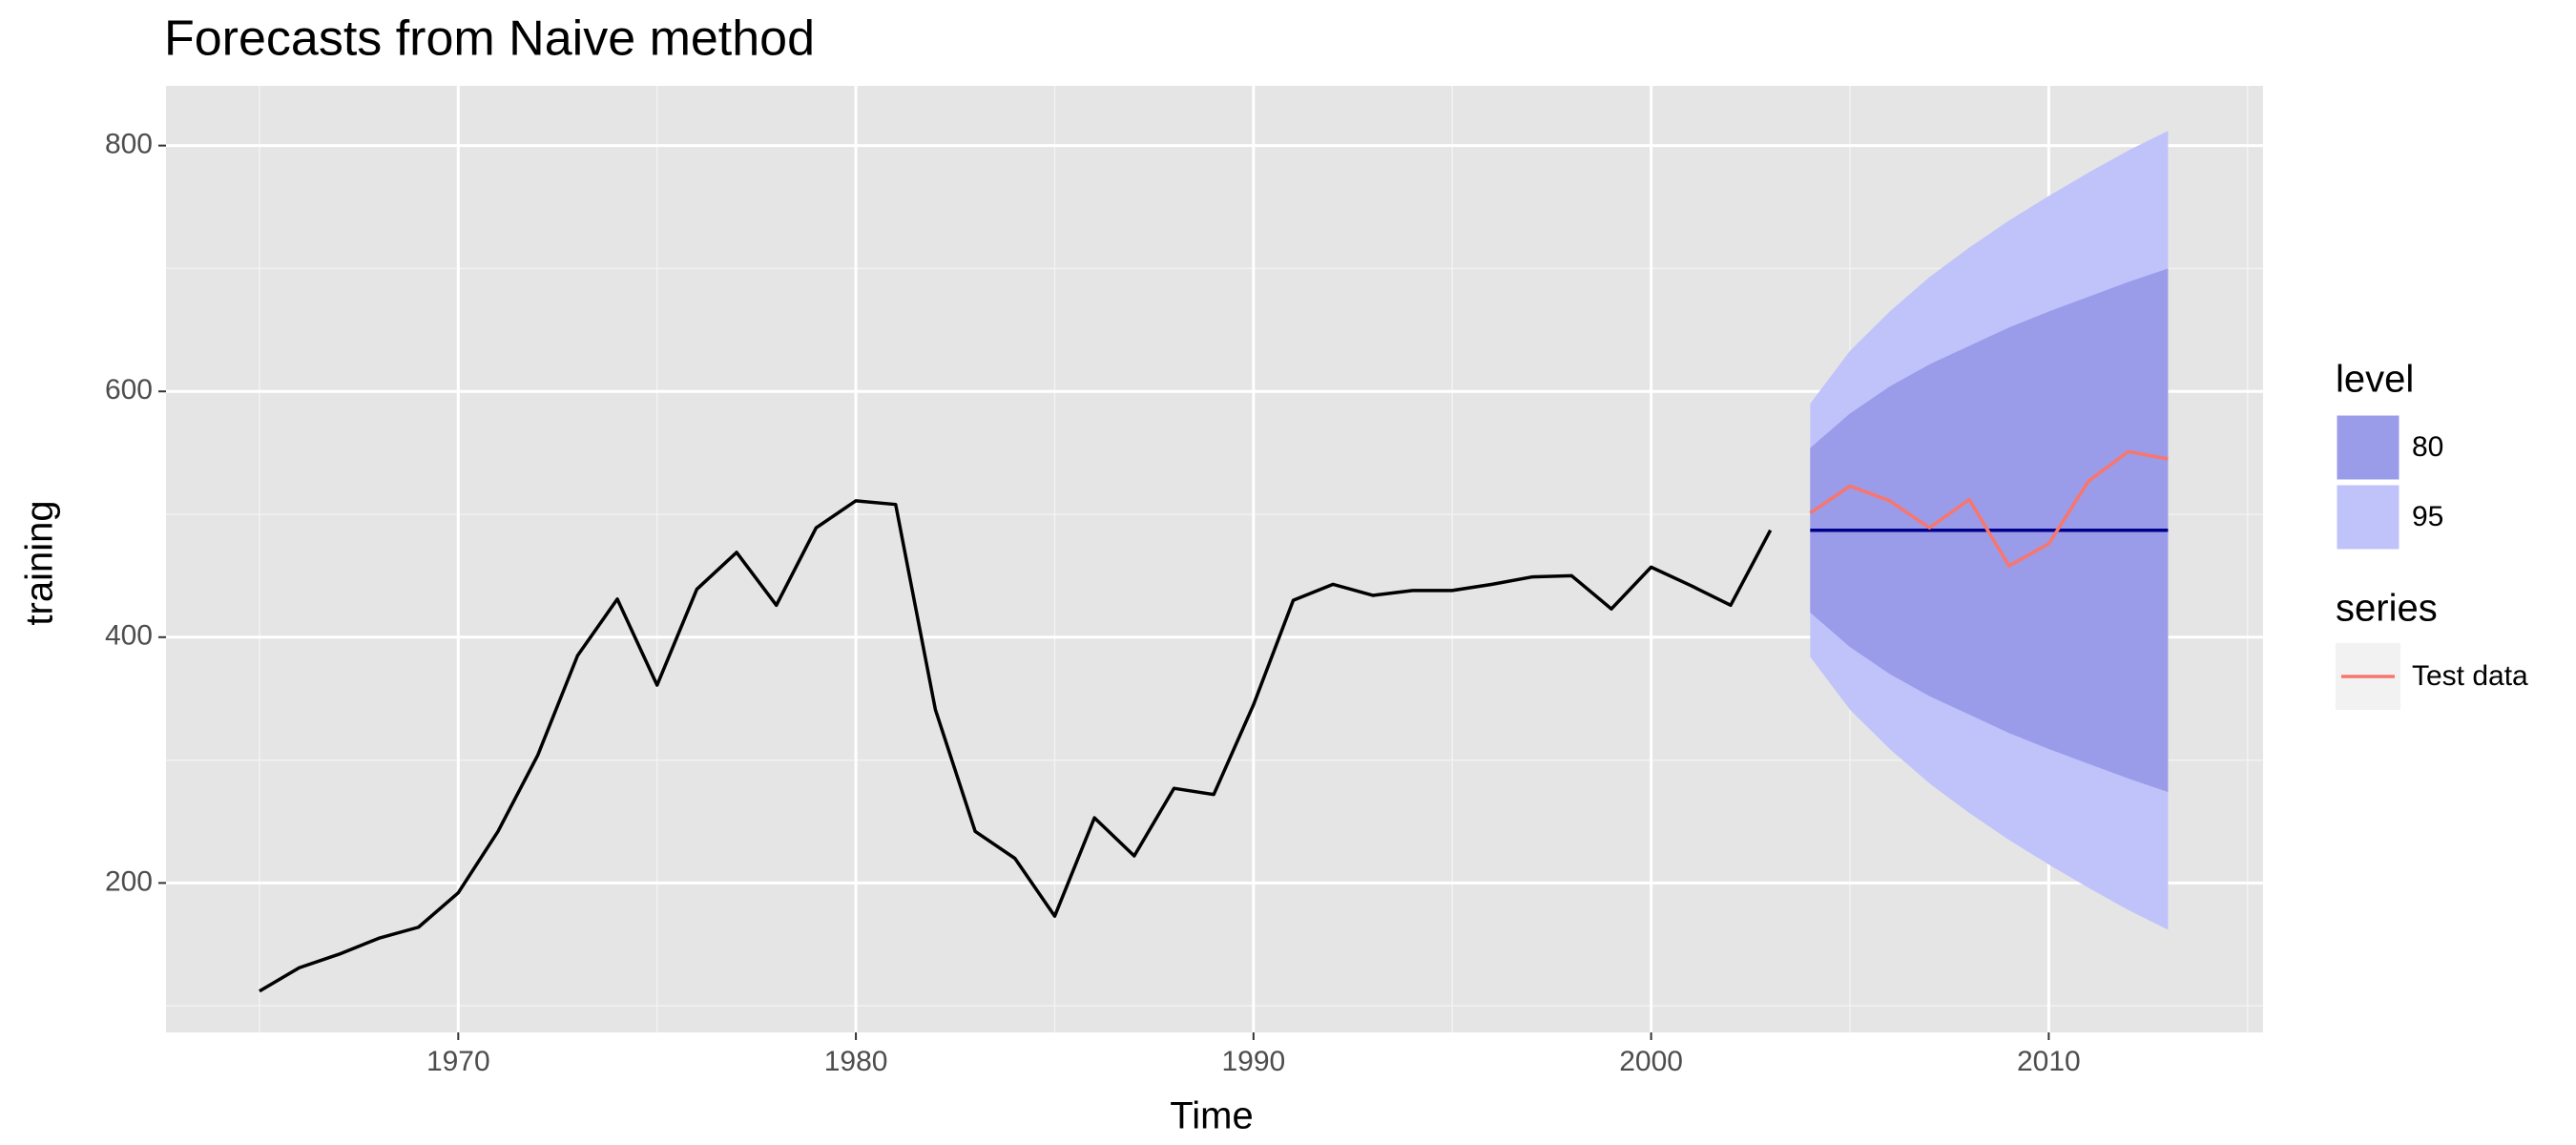 This screenshot has width=2576, height=1145. Describe the element at coordinates (2470, 676) in the screenshot. I see `legend-label: Test data` at that location.